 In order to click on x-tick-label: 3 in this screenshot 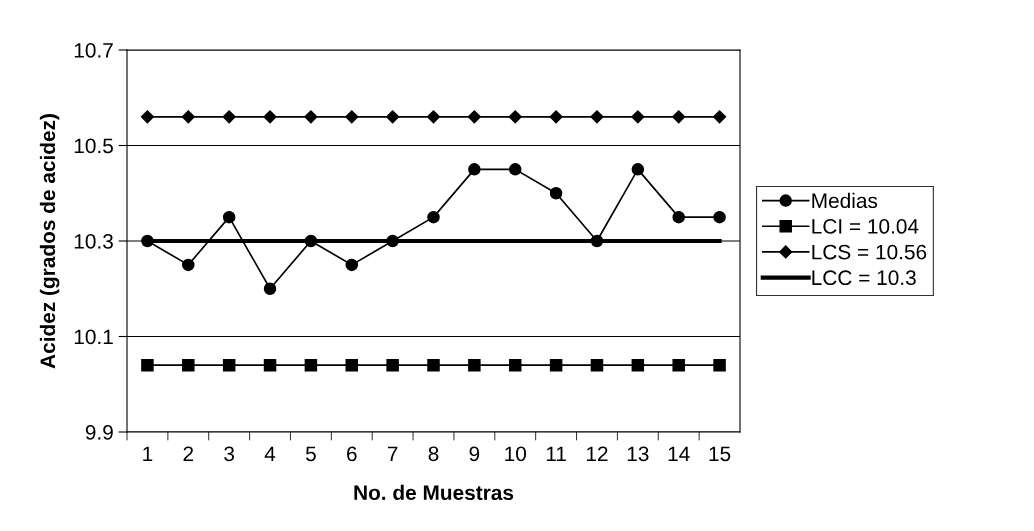, I will do `click(229, 454)`.